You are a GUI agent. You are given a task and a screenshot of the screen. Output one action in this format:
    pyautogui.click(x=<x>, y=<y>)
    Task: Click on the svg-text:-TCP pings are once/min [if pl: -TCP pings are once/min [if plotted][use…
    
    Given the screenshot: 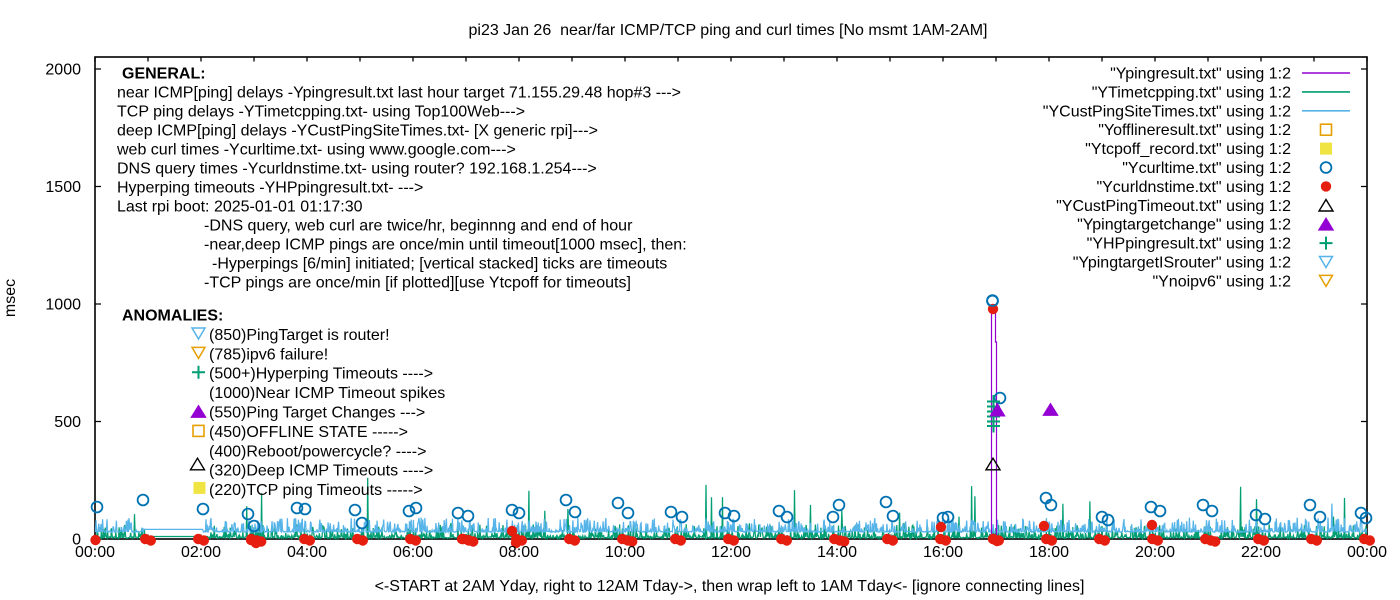 What is the action you would take?
    pyautogui.click(x=417, y=283)
    